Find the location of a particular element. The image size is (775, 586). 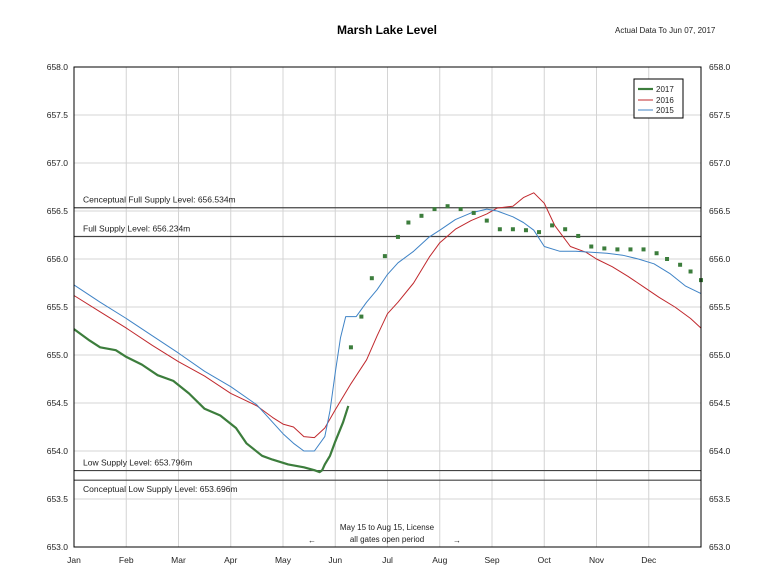

y-tick-label-right: 657.5 is located at coordinates (720, 115).